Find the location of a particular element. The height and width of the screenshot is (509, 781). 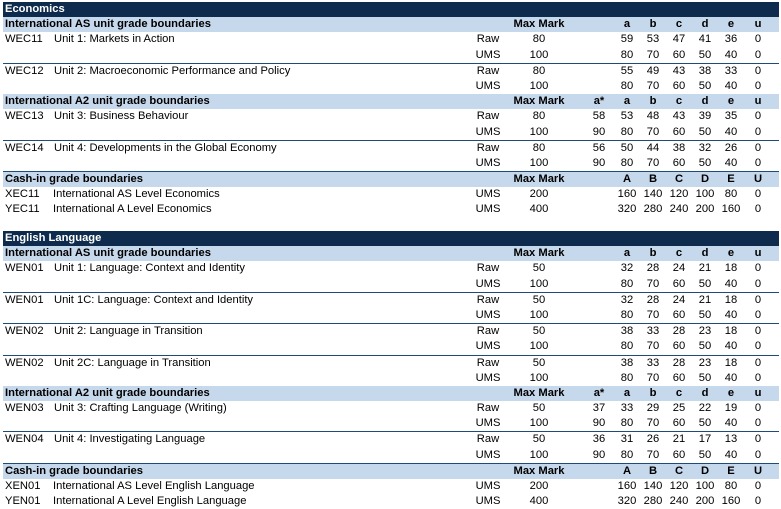

a2-unit-header-grade-1: a is located at coordinates (627, 392).